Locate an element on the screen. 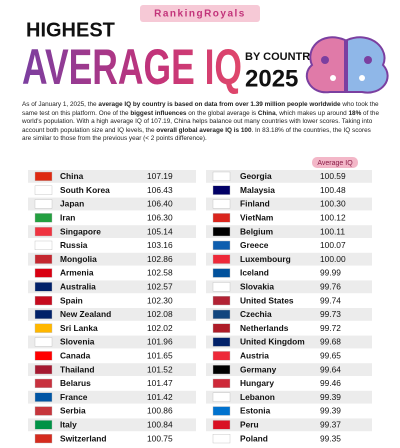  country-name: Germany is located at coordinates (258, 369).